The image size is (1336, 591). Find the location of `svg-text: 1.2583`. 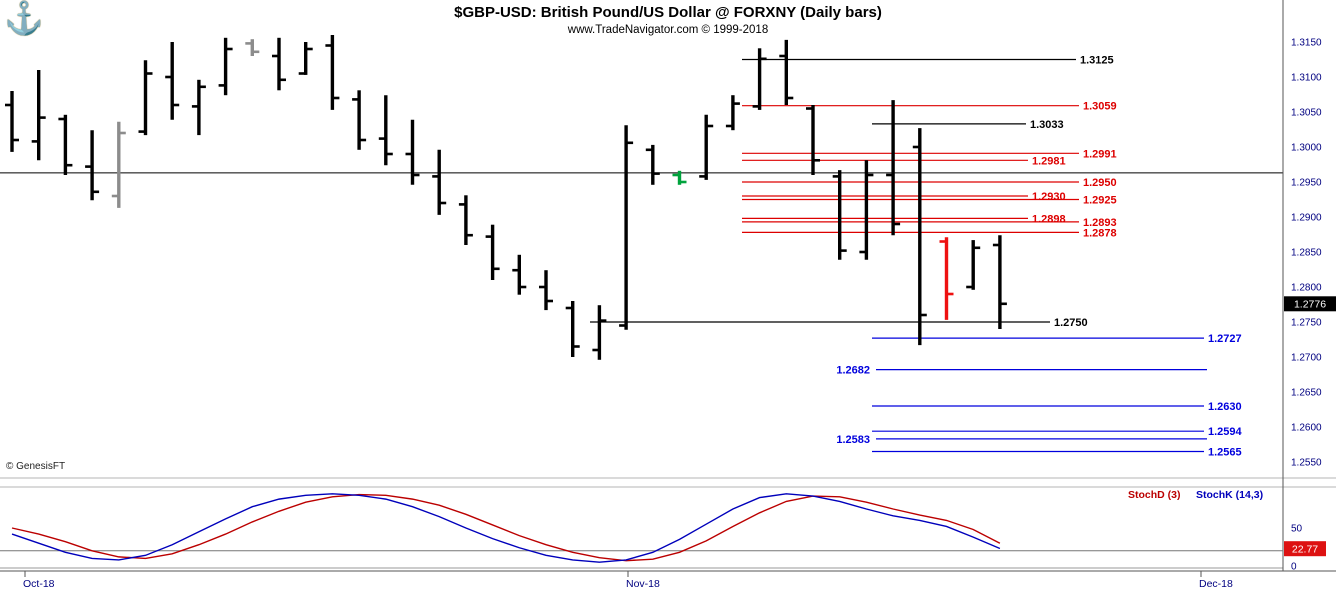

svg-text: 1.2583 is located at coordinates (853, 440).